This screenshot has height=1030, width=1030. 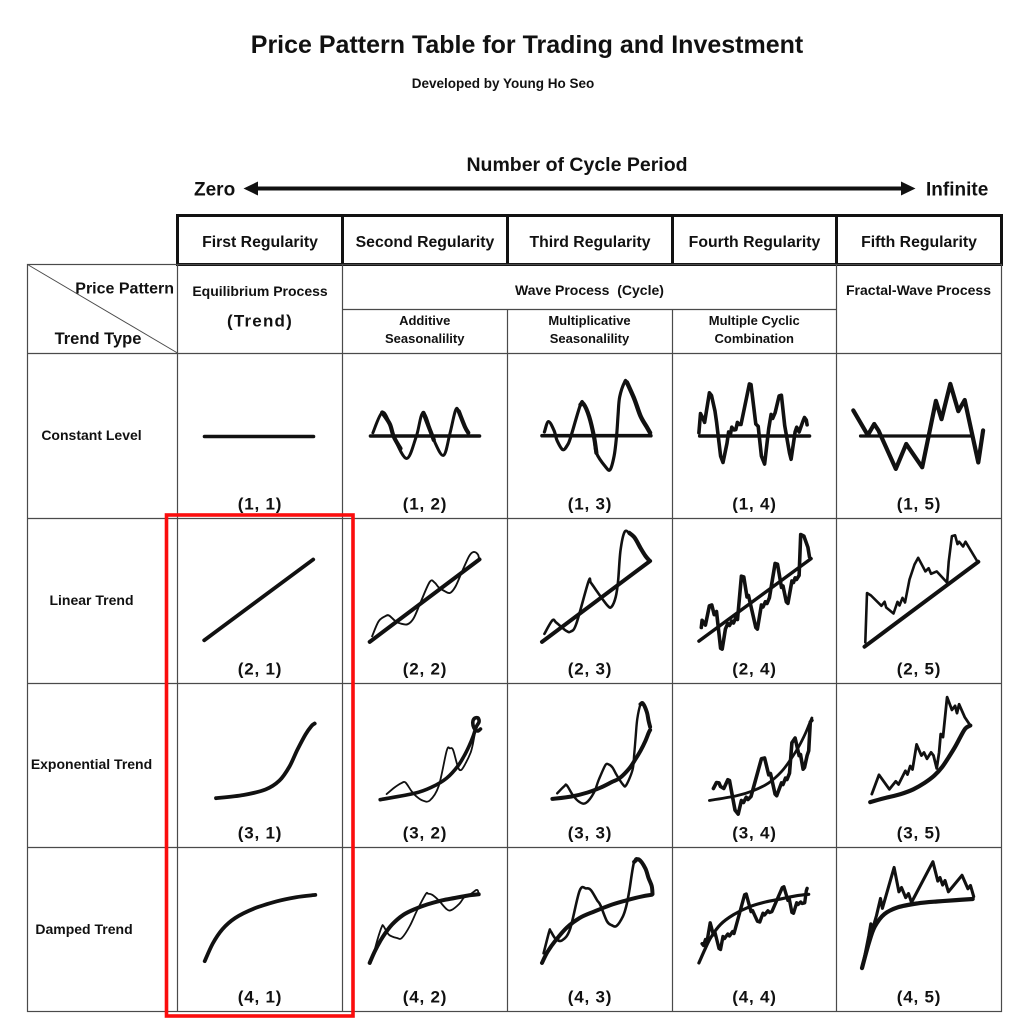 I want to click on svg-text: Fifth Regularity, so click(x=919, y=242).